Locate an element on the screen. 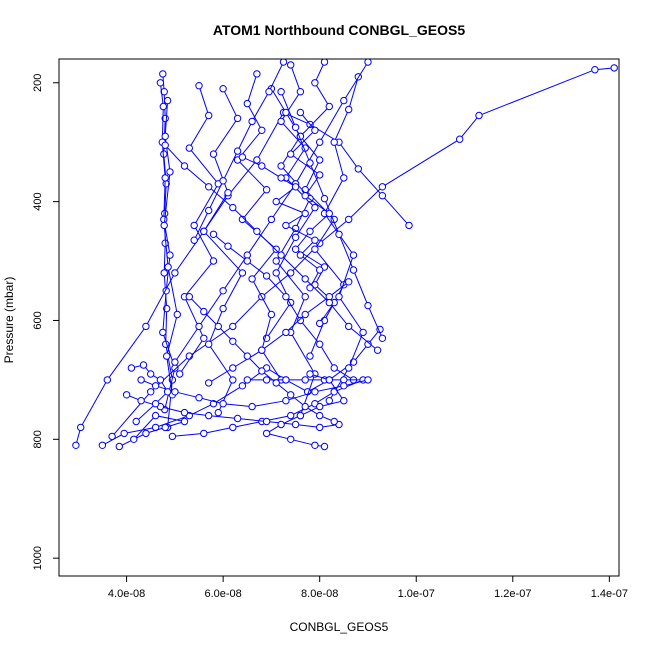 Image resolution: width=650 pixels, height=650 pixels. x-tick-label: 1.4e-07 is located at coordinates (609, 594).